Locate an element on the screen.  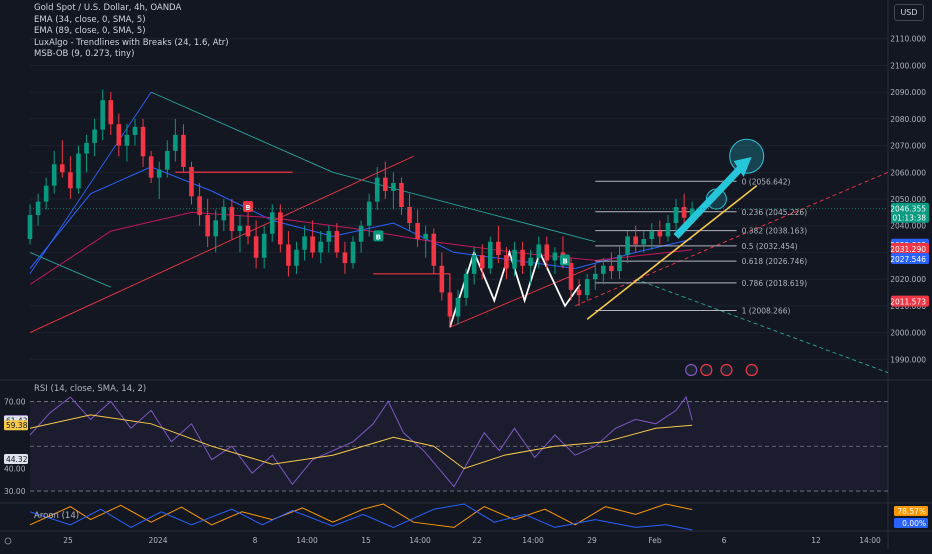
target-arrowhead is located at coordinates (742, 166).